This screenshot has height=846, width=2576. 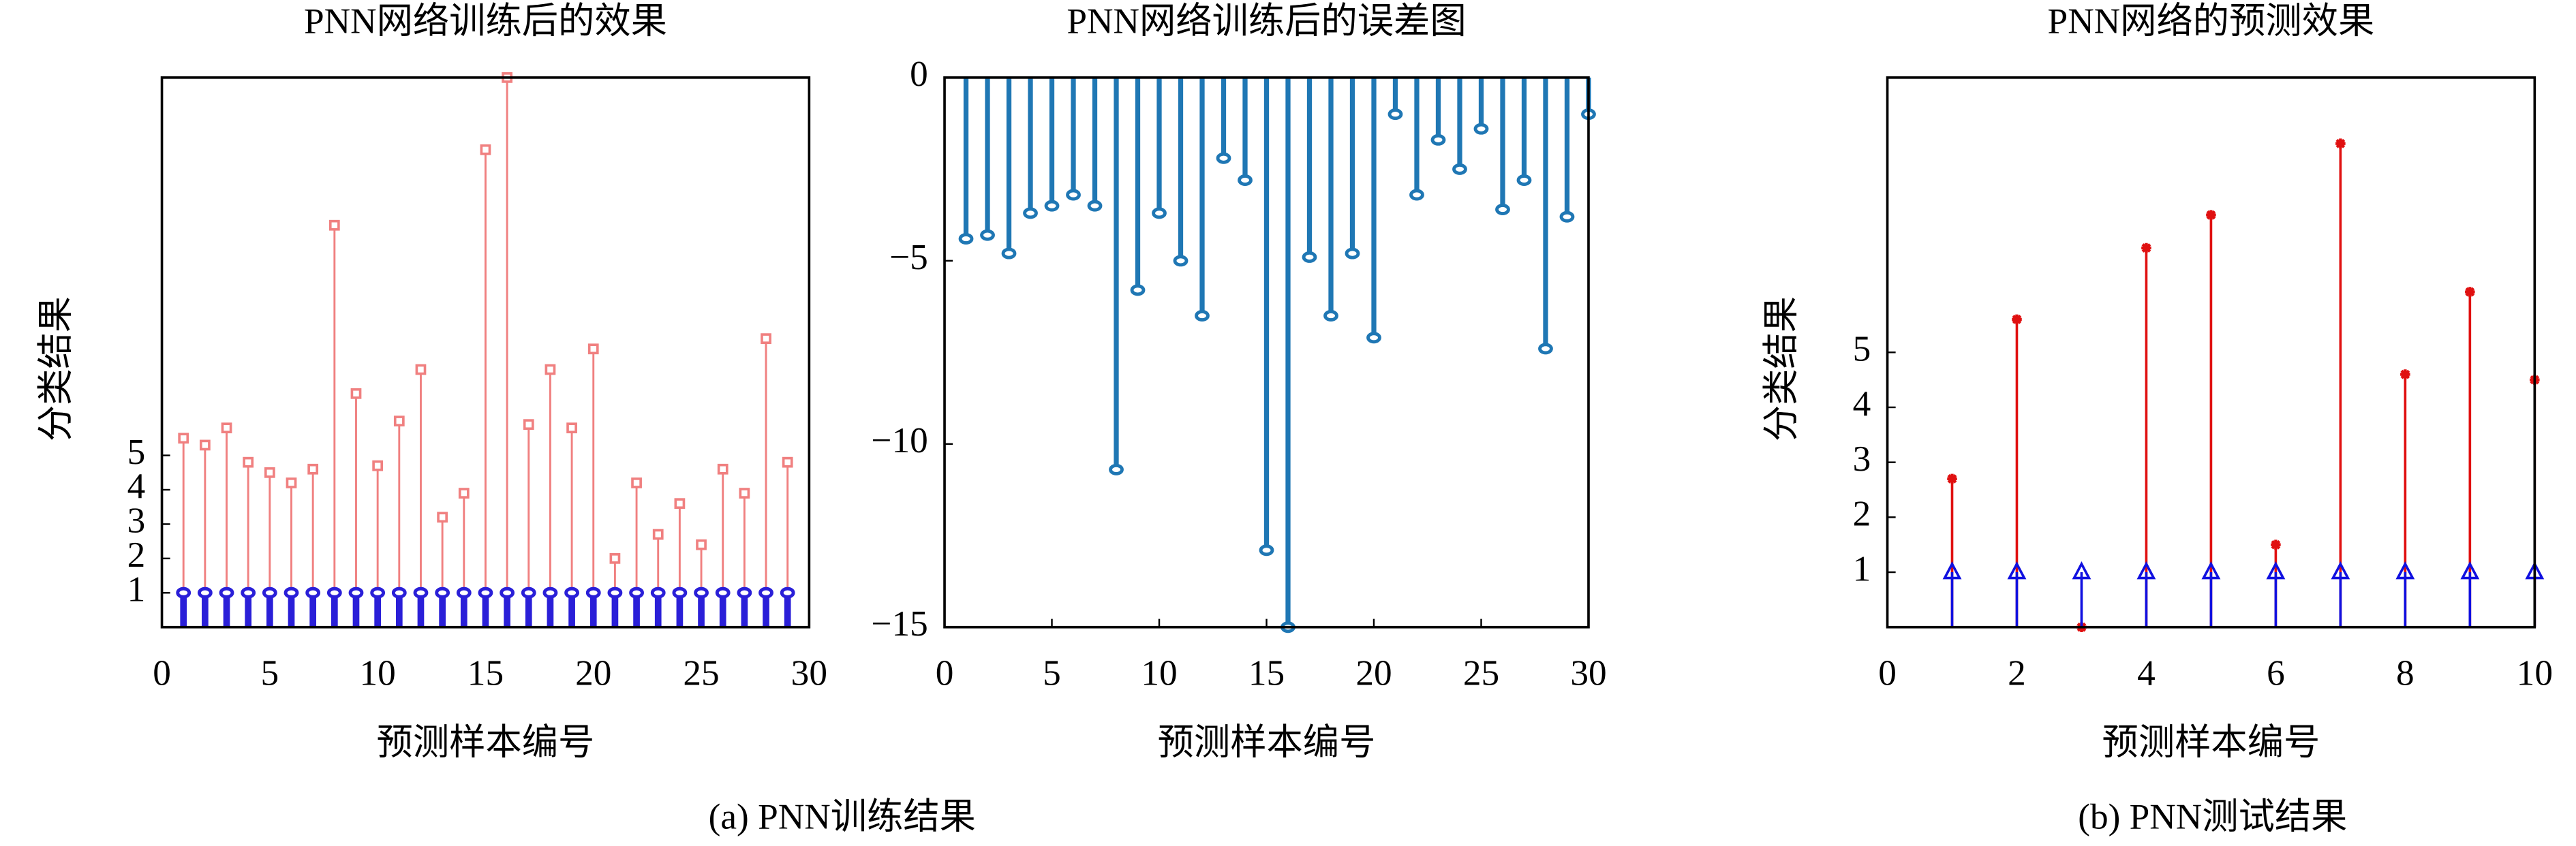 I want to click on y-tick-label: 5, so click(x=136, y=452).